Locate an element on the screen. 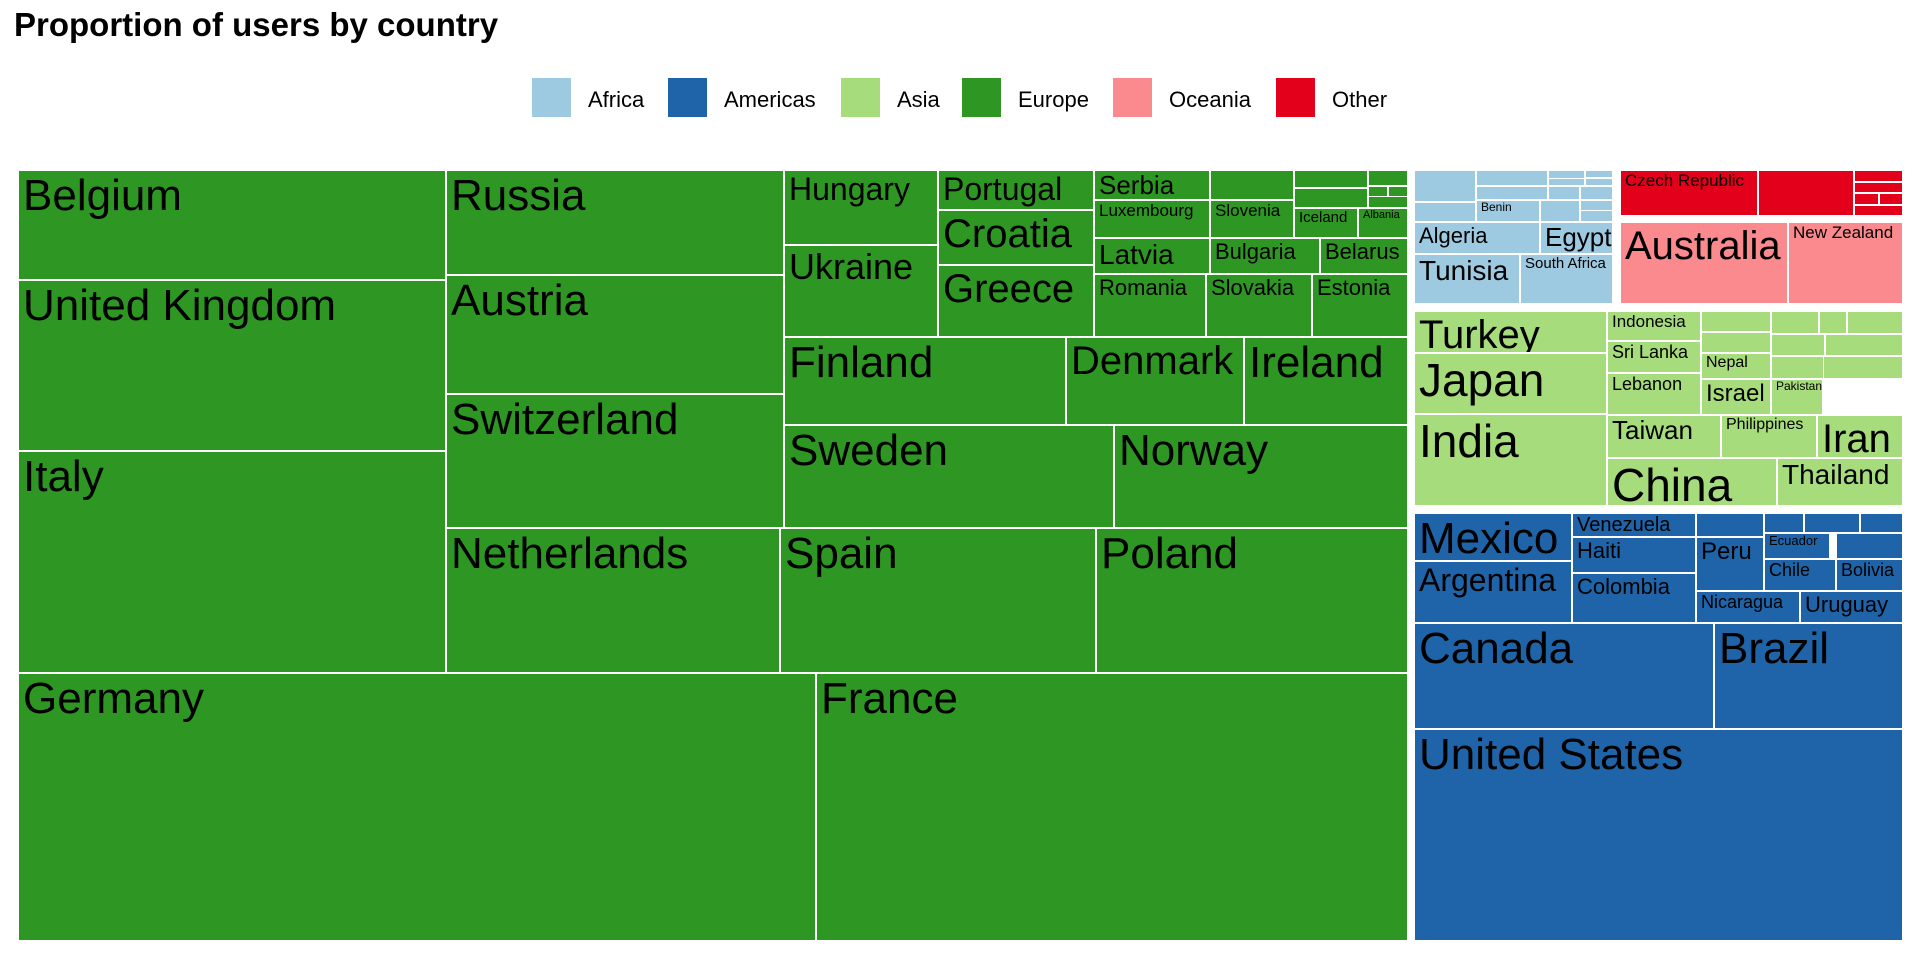 Image resolution: width=1920 pixels, height=960 pixels. treemap-cell-united-kingdom: United Kingdom is located at coordinates (232, 365).